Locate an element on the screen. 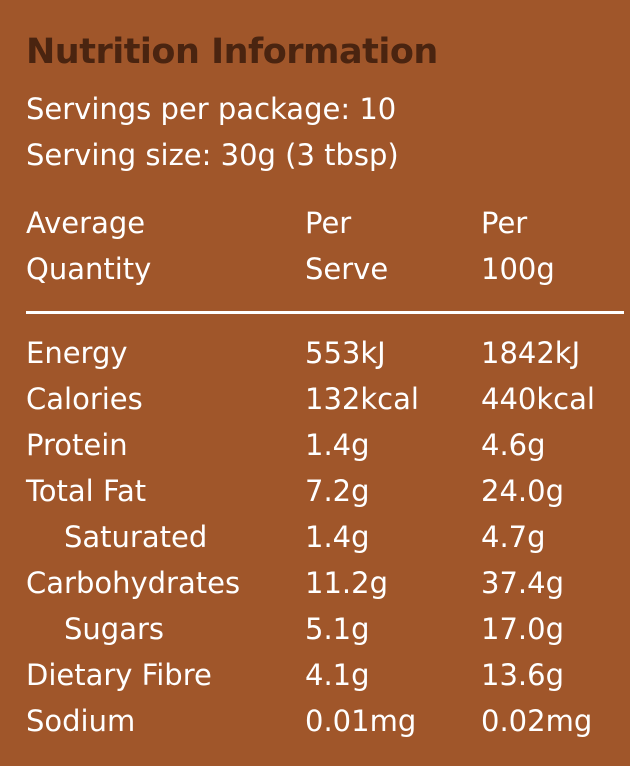 Image resolution: width=630 pixels, height=766 pixels. nutrient-name: Sodium is located at coordinates (81, 721).